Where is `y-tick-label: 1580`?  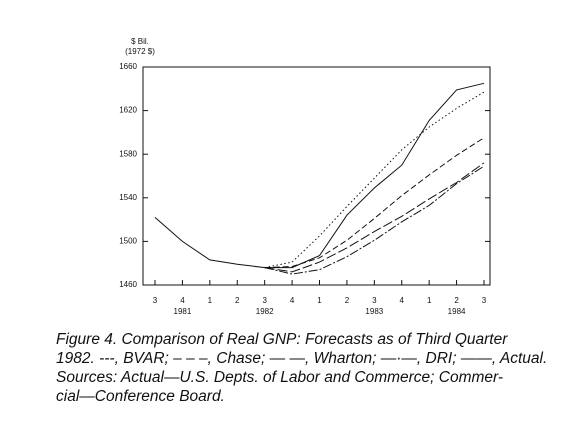 y-tick-label: 1580 is located at coordinates (128, 153).